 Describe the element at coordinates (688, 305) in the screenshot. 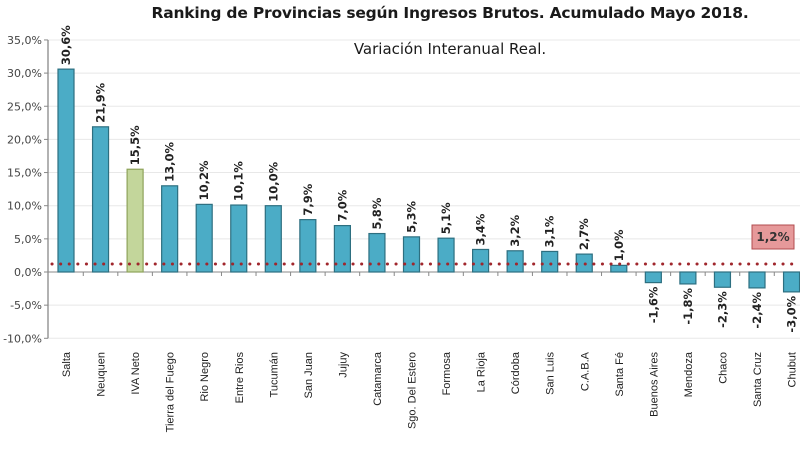

I see `value-label: -1,8%` at that location.